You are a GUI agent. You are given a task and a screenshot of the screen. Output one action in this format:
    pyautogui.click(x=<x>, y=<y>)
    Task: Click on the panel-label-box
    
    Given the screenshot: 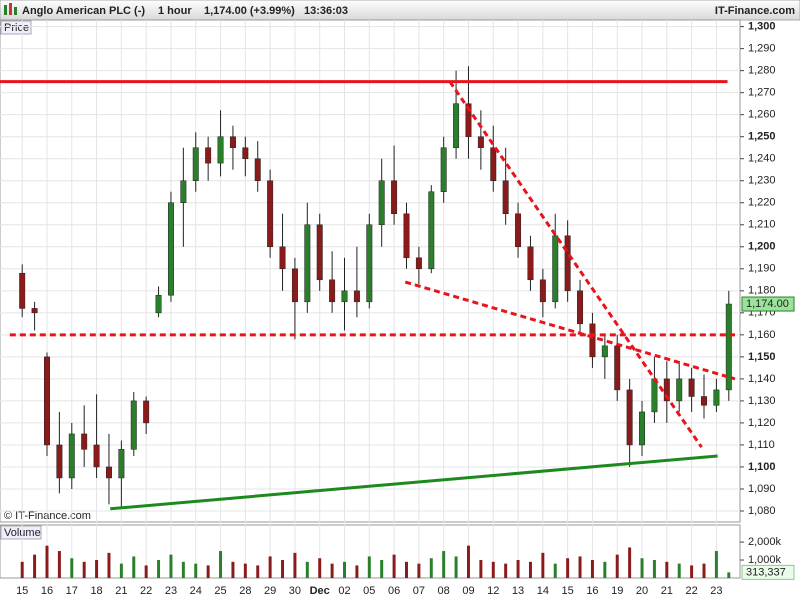 What is the action you would take?
    pyautogui.click(x=16, y=27)
    